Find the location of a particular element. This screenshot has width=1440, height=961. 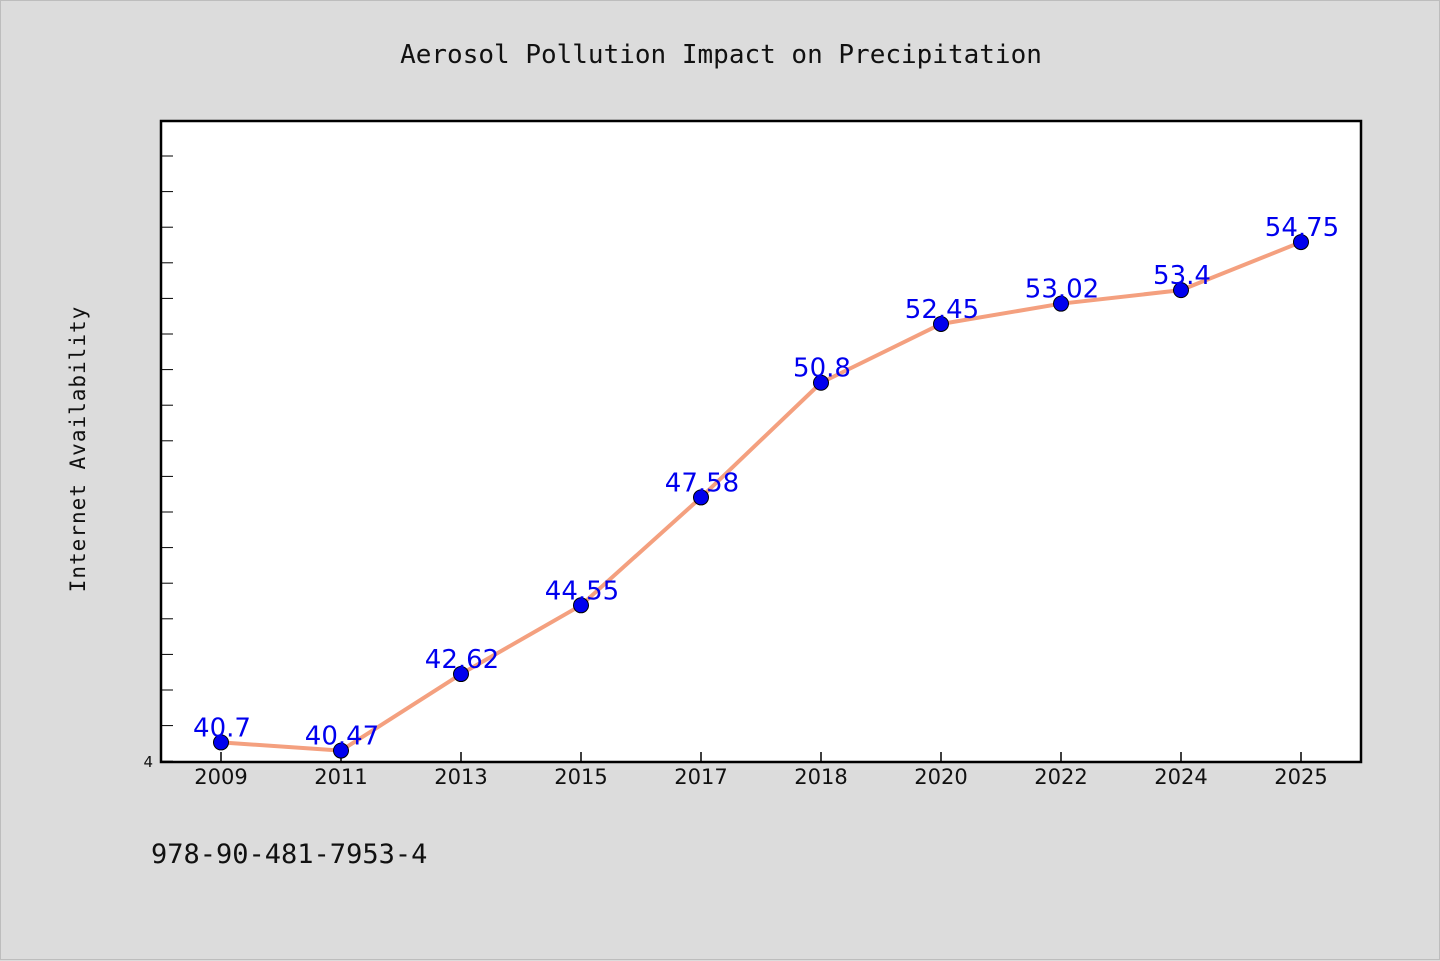

y-axis-label: Internet Availability is located at coordinates (78, 449).